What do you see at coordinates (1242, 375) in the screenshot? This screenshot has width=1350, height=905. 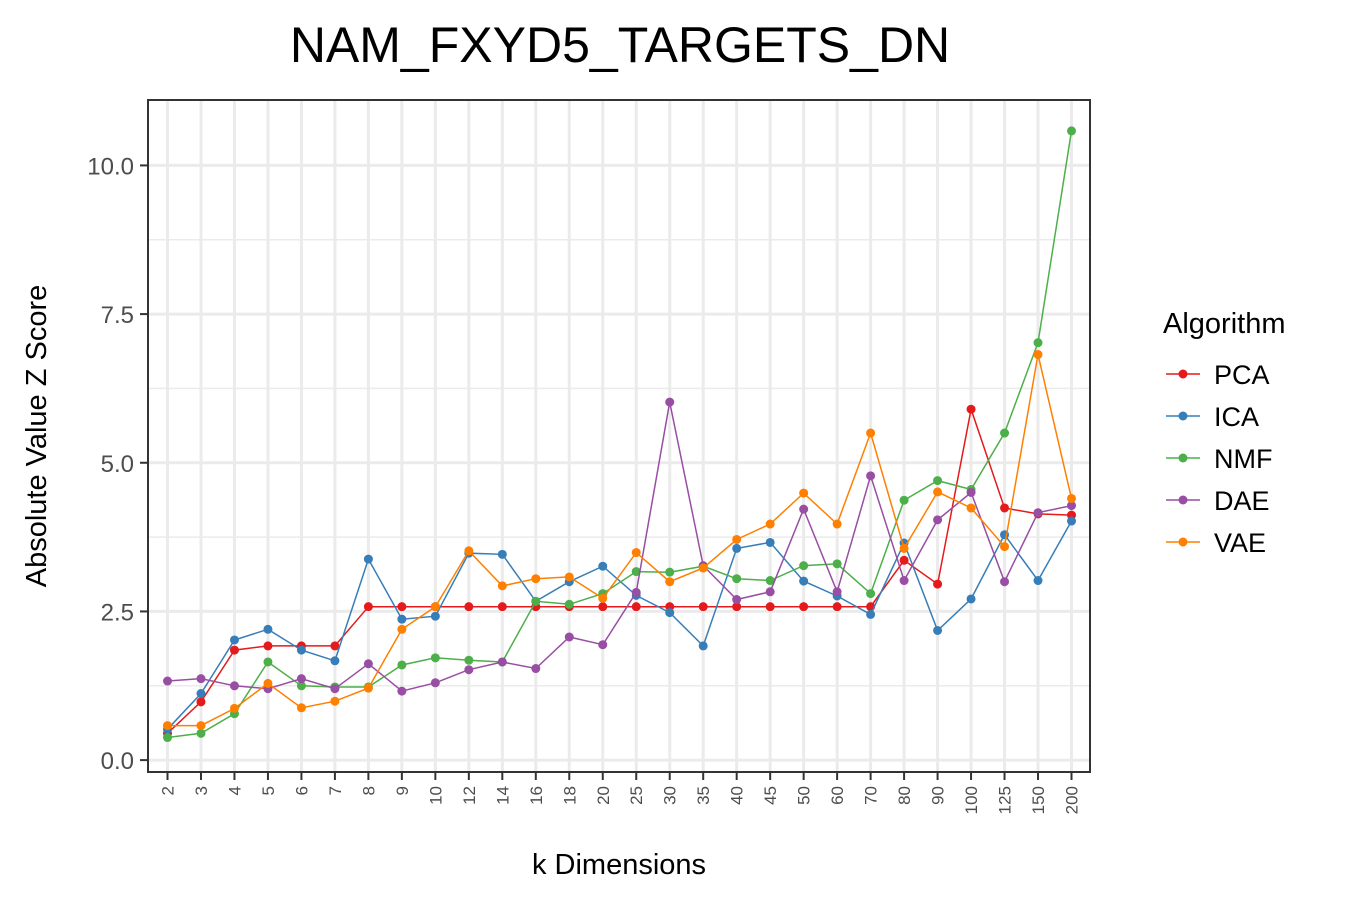 I see `legend-label: PCA` at bounding box center [1242, 375].